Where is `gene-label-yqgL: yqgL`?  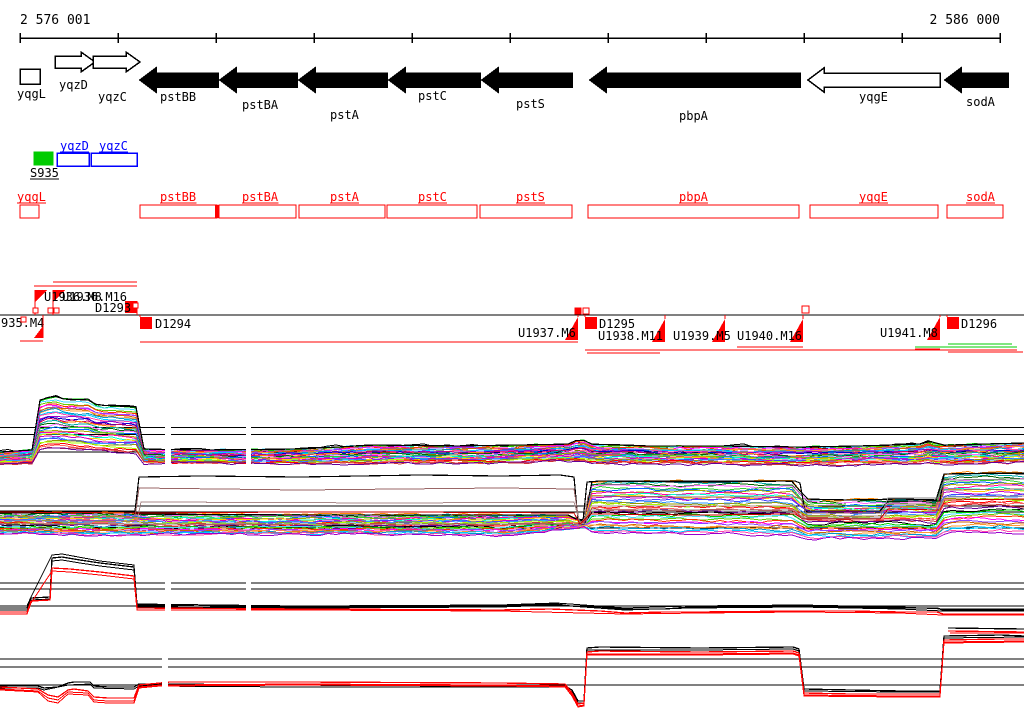
gene-label-yqgL: yqgL is located at coordinates (31, 94).